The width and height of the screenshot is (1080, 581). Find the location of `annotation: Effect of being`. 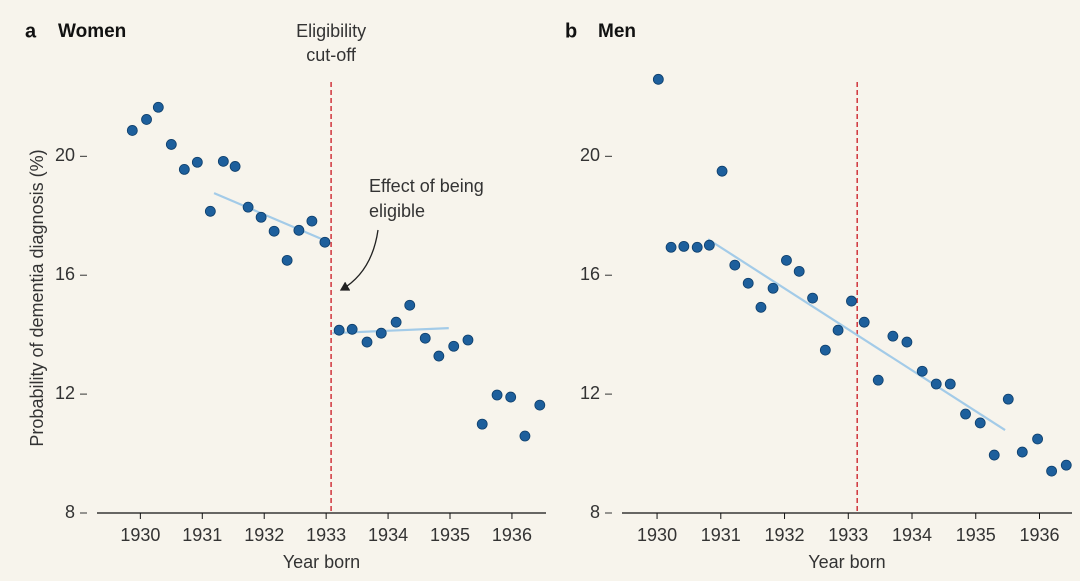

annotation: Effect of being is located at coordinates (426, 186).